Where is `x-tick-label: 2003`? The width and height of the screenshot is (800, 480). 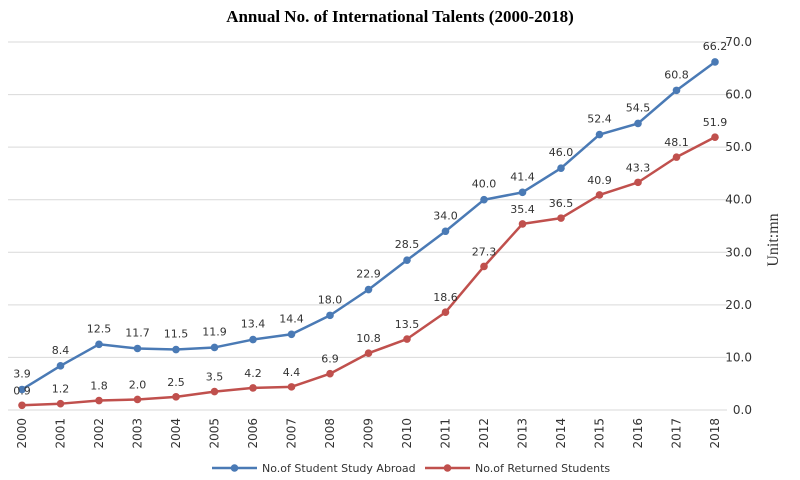
x-tick-label: 2003 is located at coordinates (138, 433).